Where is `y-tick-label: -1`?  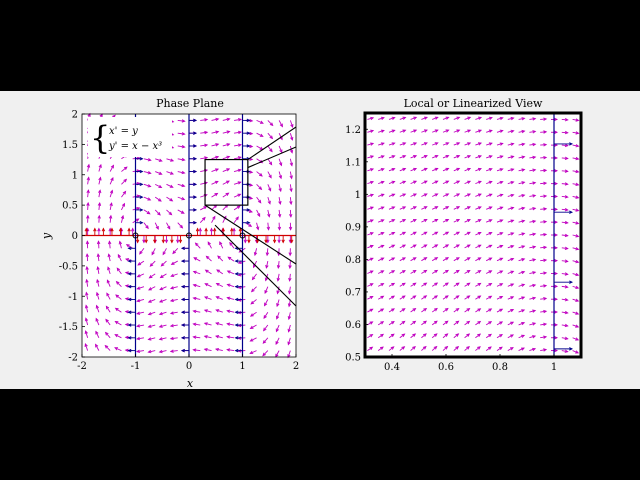 y-tick-label: -1 is located at coordinates (73, 297).